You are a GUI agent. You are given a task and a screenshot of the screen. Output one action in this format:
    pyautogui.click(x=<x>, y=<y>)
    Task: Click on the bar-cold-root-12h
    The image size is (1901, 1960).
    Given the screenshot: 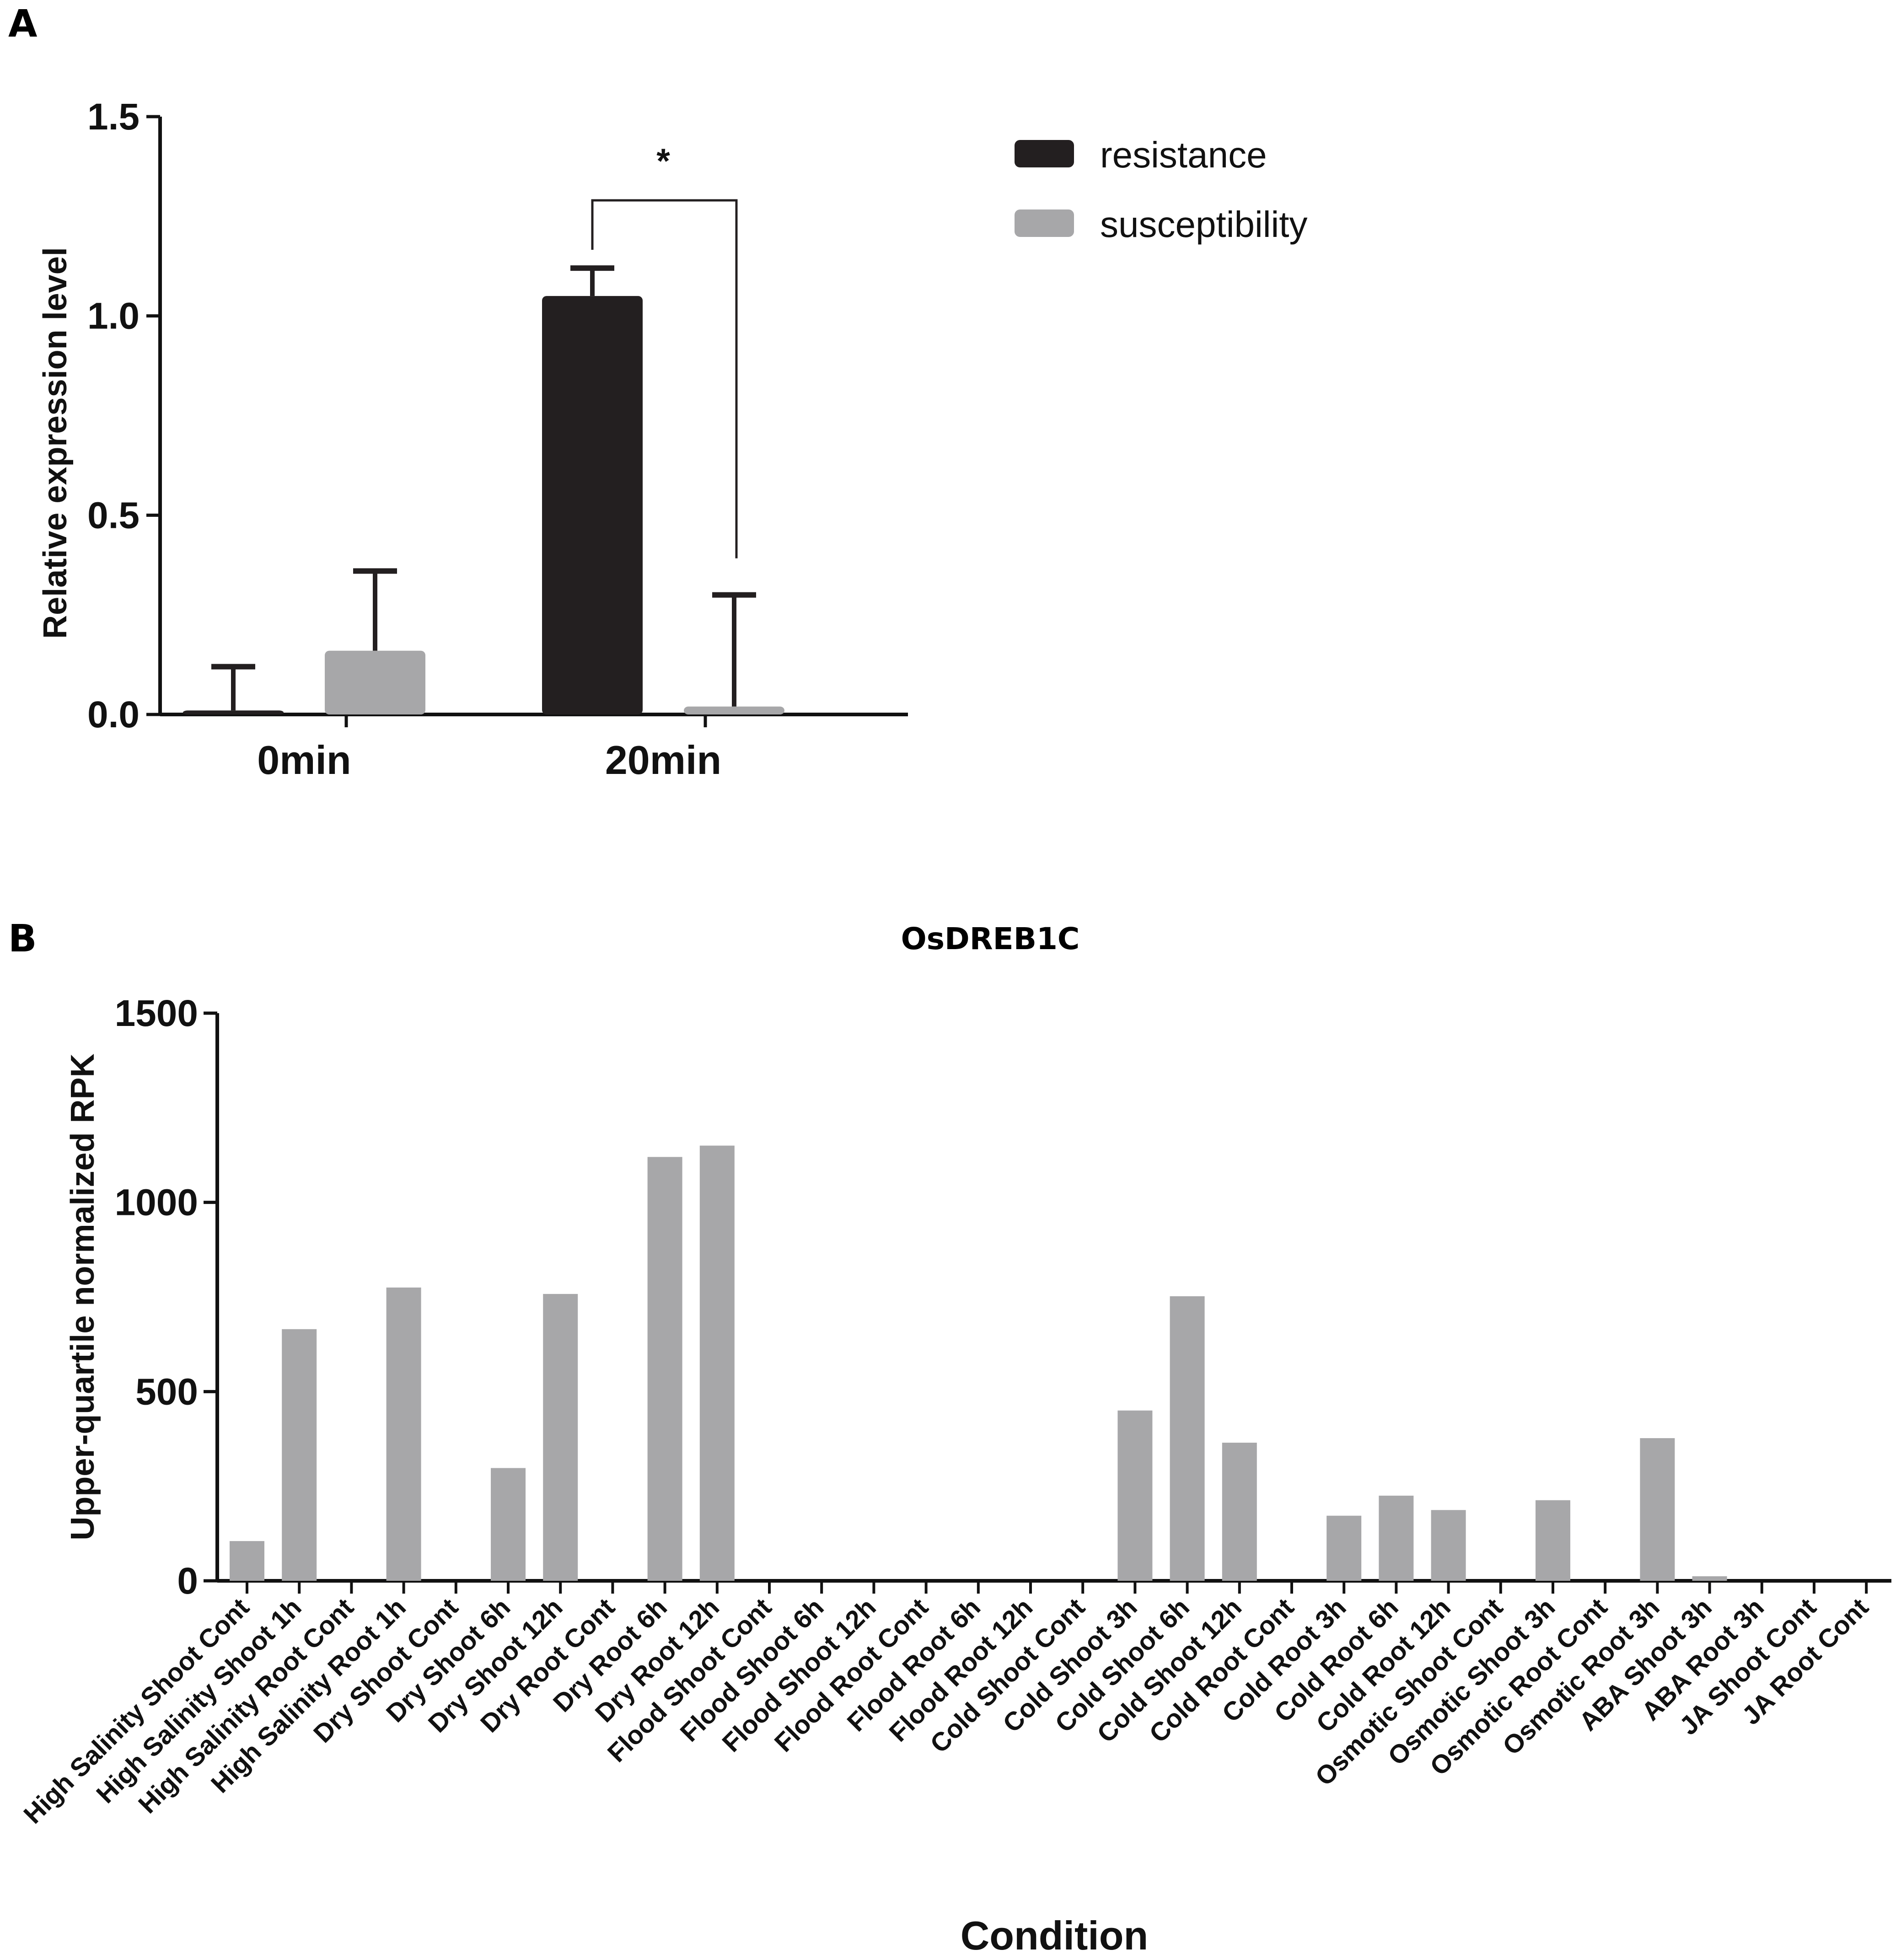 What is the action you would take?
    pyautogui.click(x=1448, y=1545)
    